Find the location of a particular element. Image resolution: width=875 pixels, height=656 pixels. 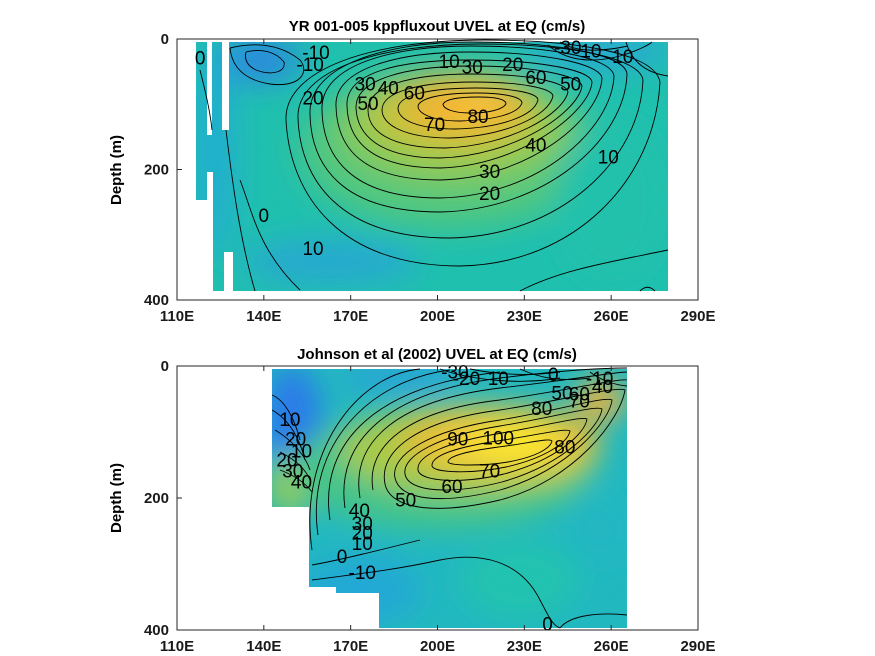

panel-bottom-yticks: 0 200 400 is located at coordinates (163, 498).